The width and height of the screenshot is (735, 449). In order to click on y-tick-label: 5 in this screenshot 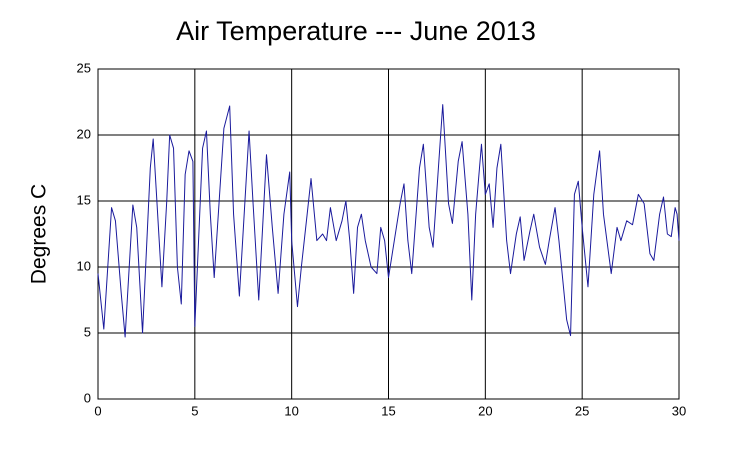, I will do `click(87, 331)`.